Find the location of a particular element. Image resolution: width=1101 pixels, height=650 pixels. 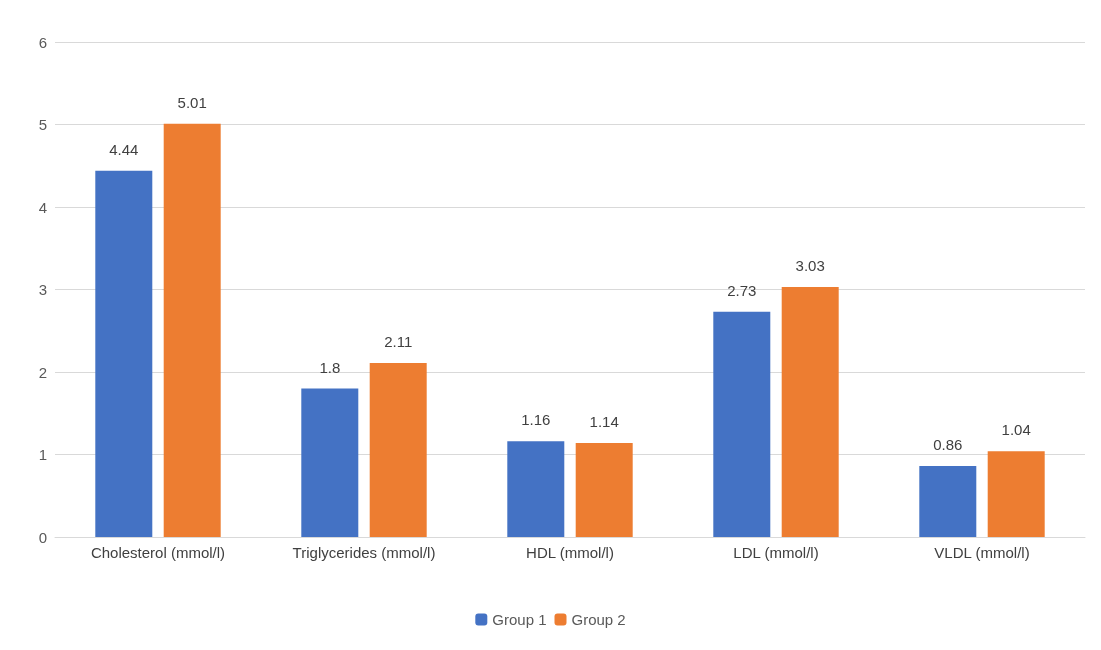

x-tick-label: HDL (mmol/l) is located at coordinates (570, 552).